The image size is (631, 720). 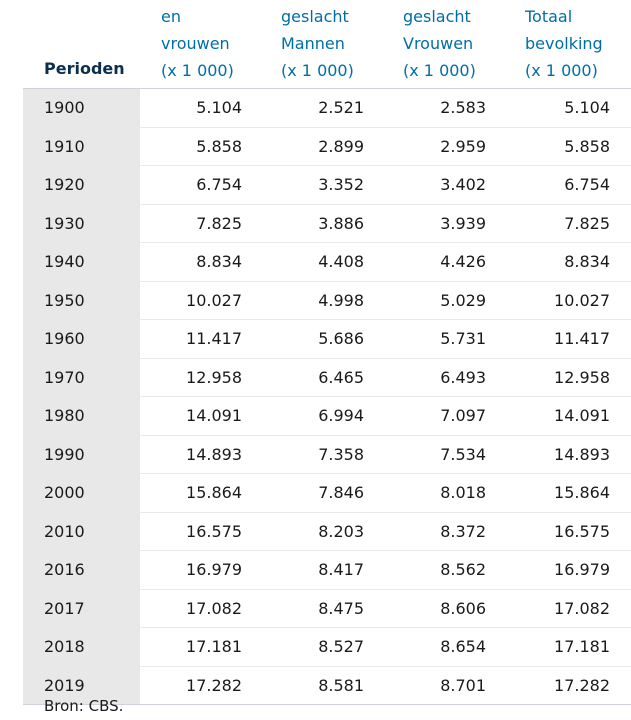 What do you see at coordinates (341, 185) in the screenshot?
I see `cell-value: 3.352` at bounding box center [341, 185].